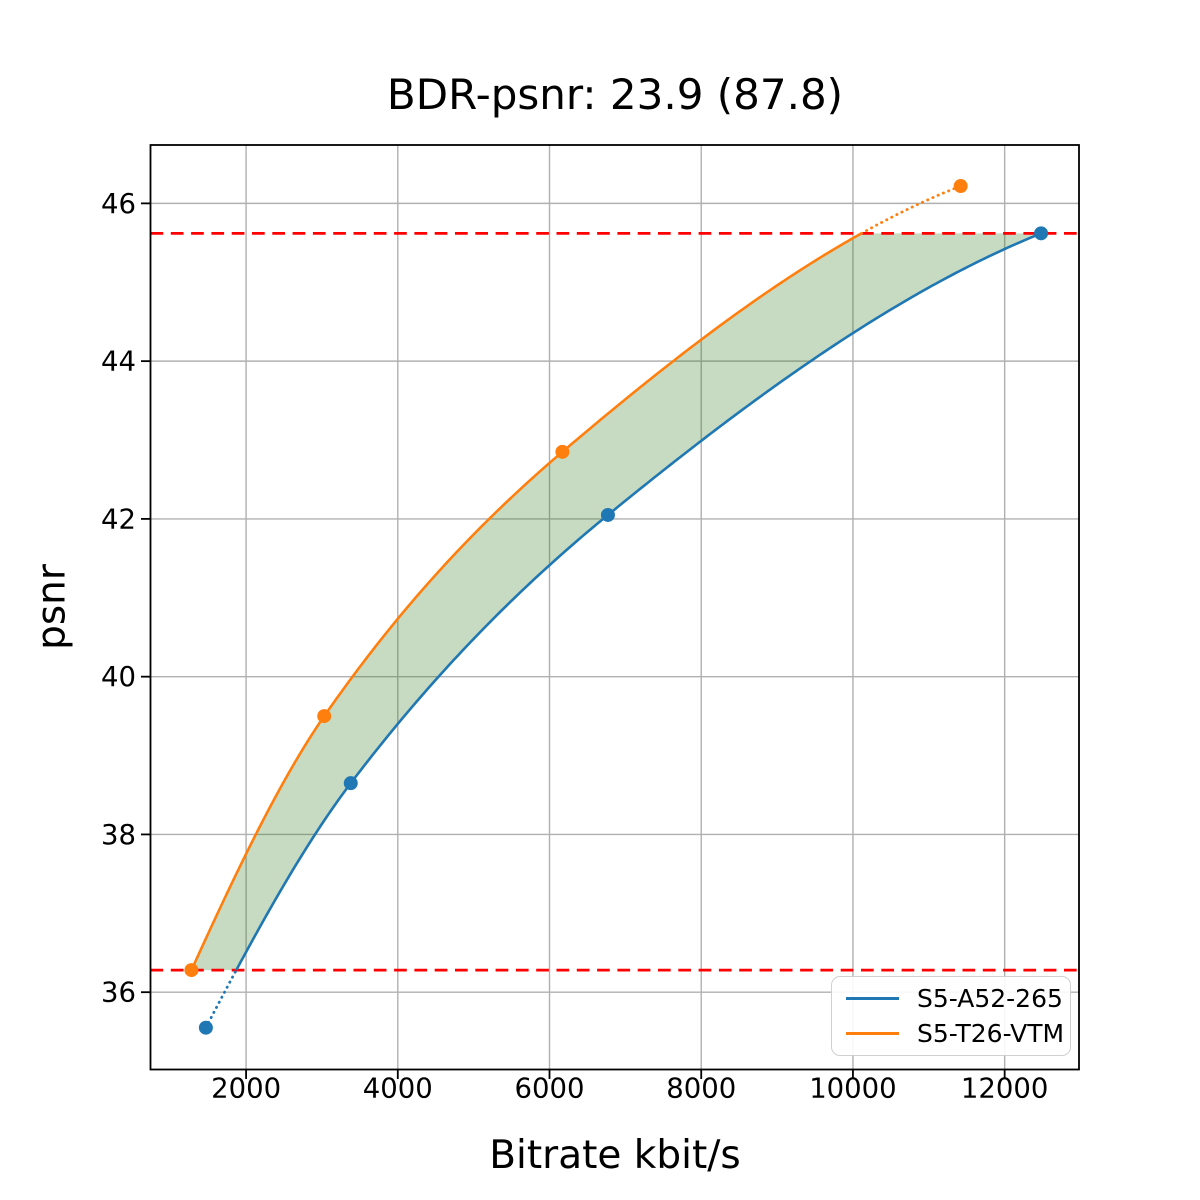  I want to click on legend-item-s5-t26-vtm: S5-T26-VTM, so click(955, 1033).